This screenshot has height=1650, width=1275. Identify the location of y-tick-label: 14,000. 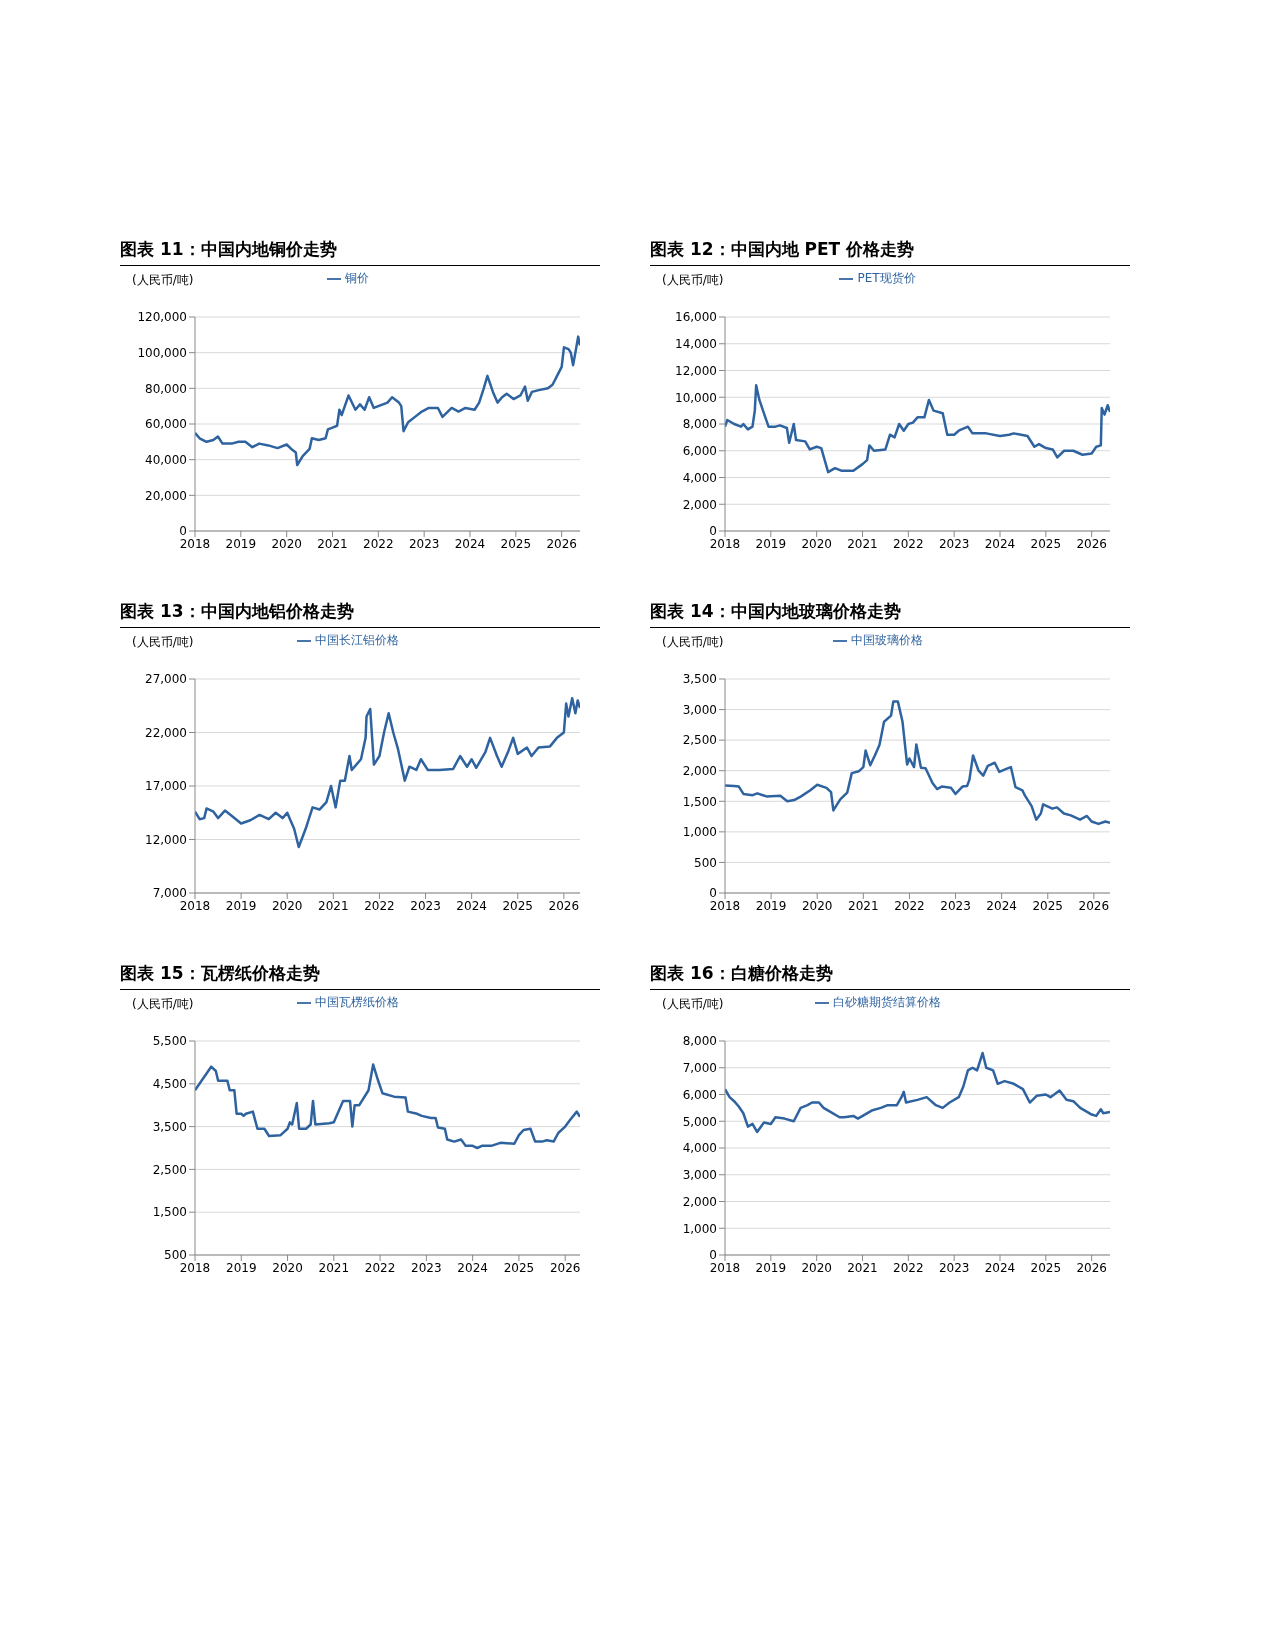
(696, 344).